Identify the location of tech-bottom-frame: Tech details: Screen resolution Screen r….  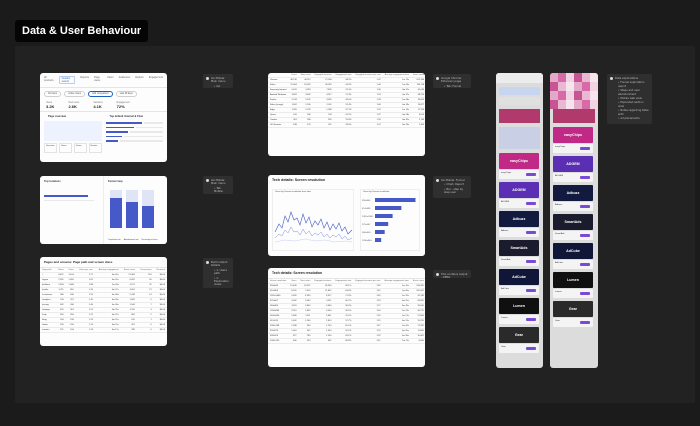
(346, 317).